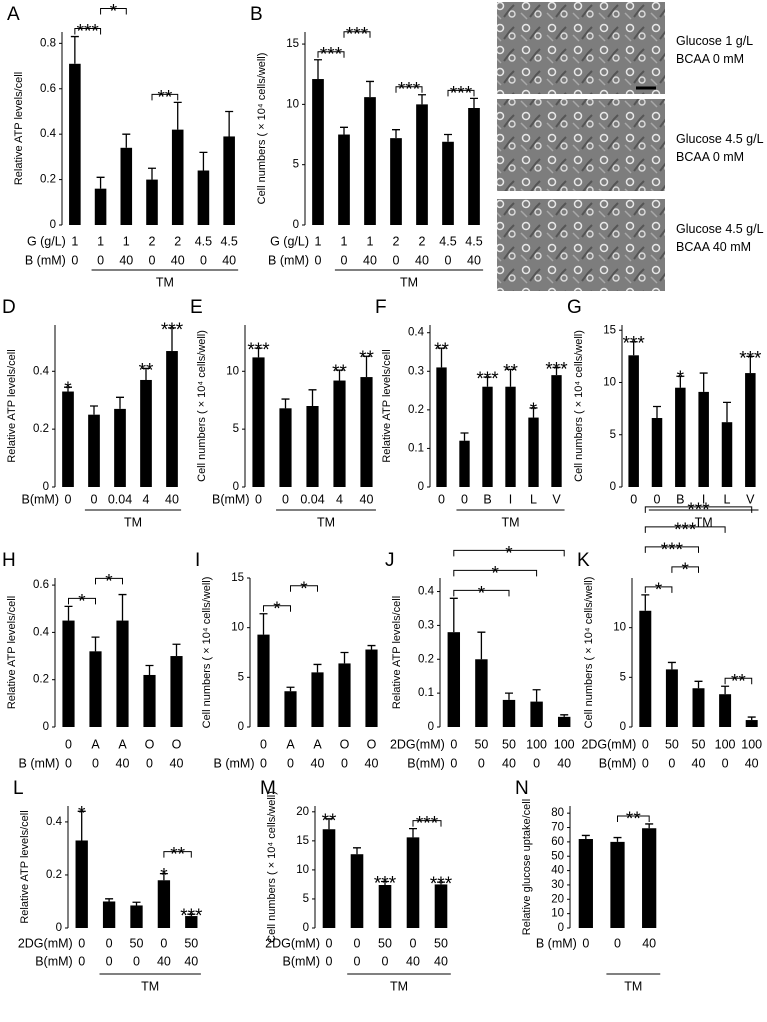 This screenshot has height=1022, width=767. I want to click on x-tick-label: A, so click(122, 744).